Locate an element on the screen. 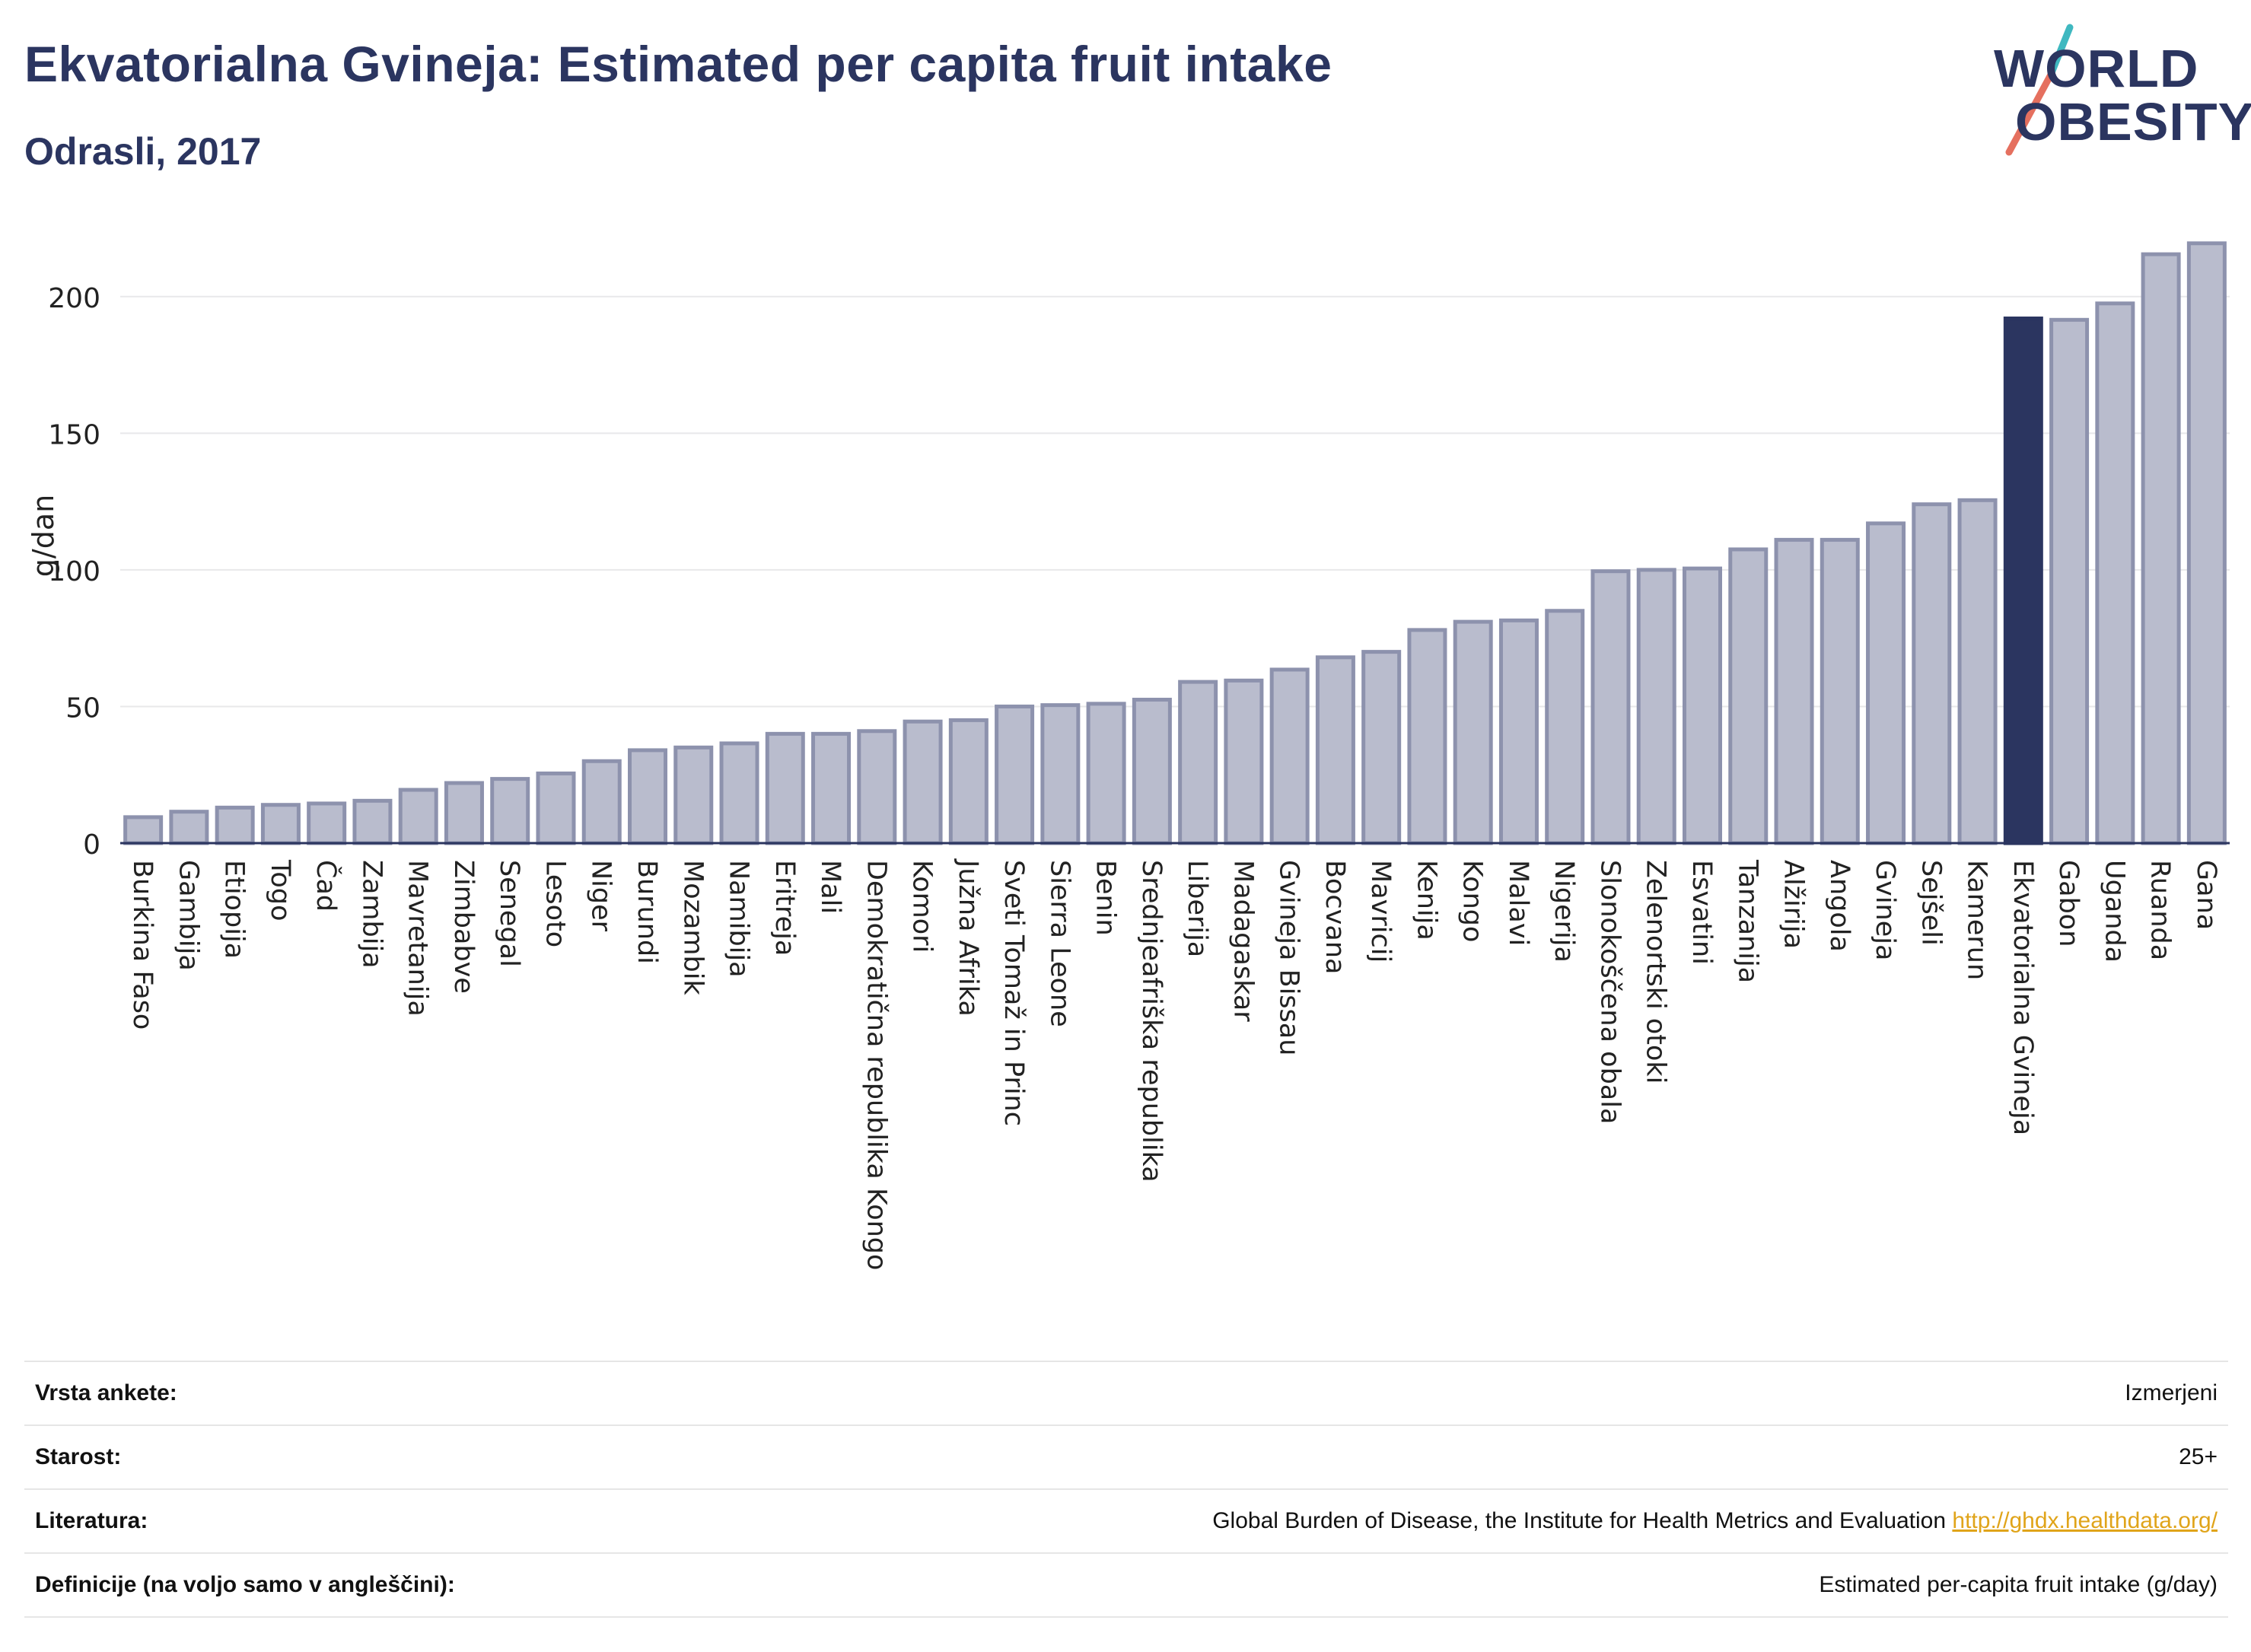 Image resolution: width=2251 pixels, height=1652 pixels. x-tick-label: Ekvatorialna Gvineja is located at coordinates (2022, 997).